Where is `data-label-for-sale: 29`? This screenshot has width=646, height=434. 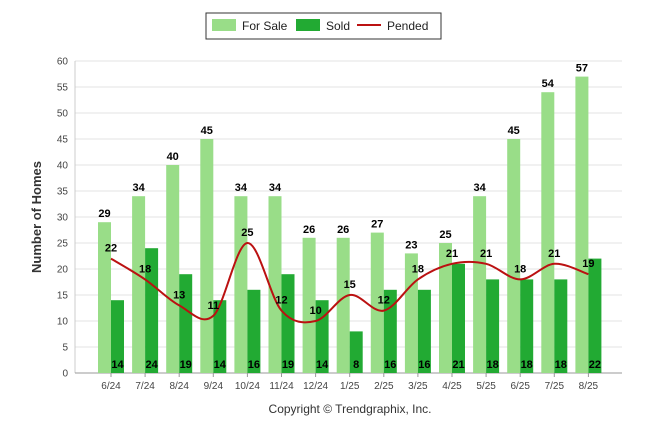
data-label-for-sale: 29 is located at coordinates (104, 214).